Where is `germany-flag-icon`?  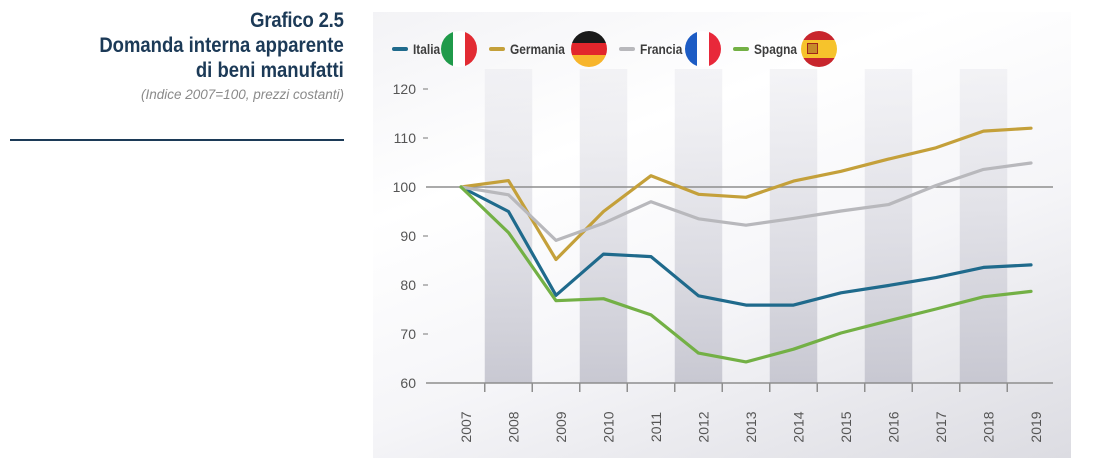
germany-flag-icon is located at coordinates (588, 49).